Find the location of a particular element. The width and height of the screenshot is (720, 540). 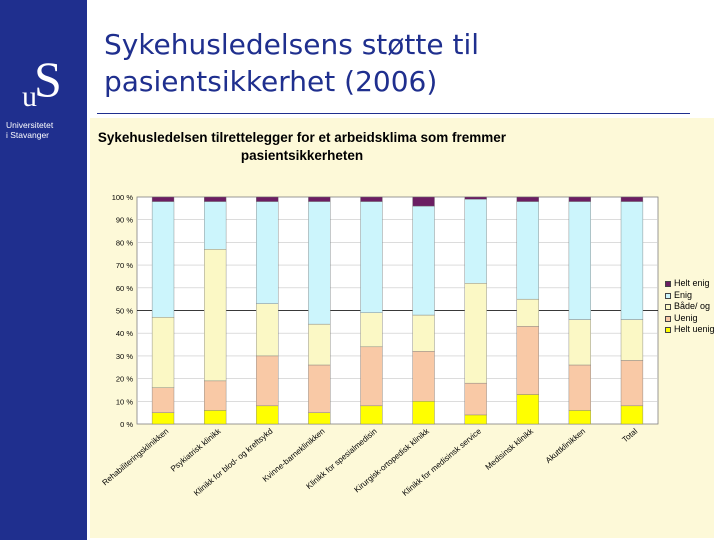

university-logo: S u is located at coordinates (42, 86).